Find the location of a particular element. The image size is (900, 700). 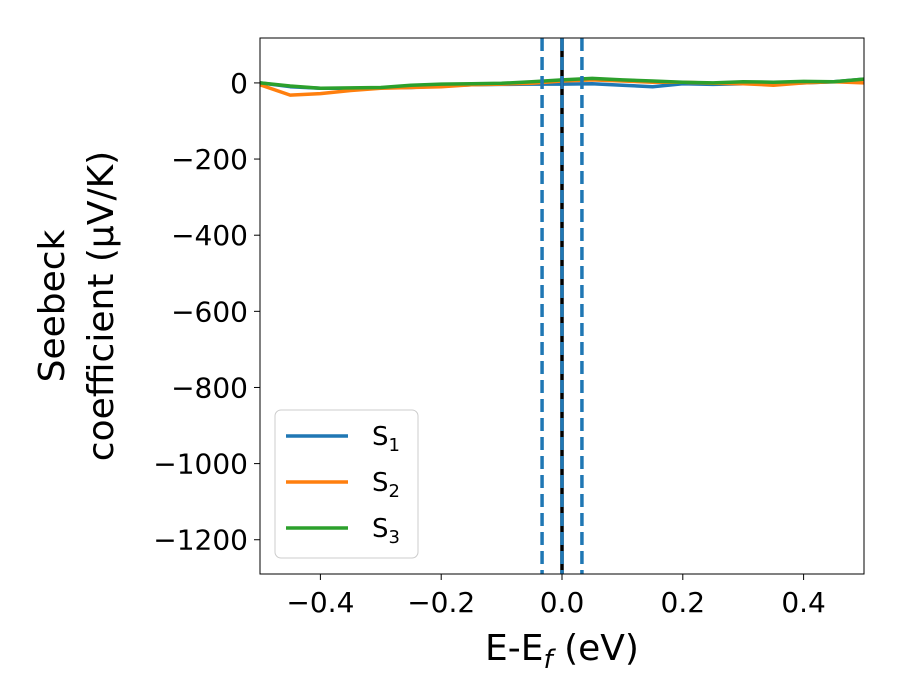

x-tick-label: −0.2 is located at coordinates (441, 602).